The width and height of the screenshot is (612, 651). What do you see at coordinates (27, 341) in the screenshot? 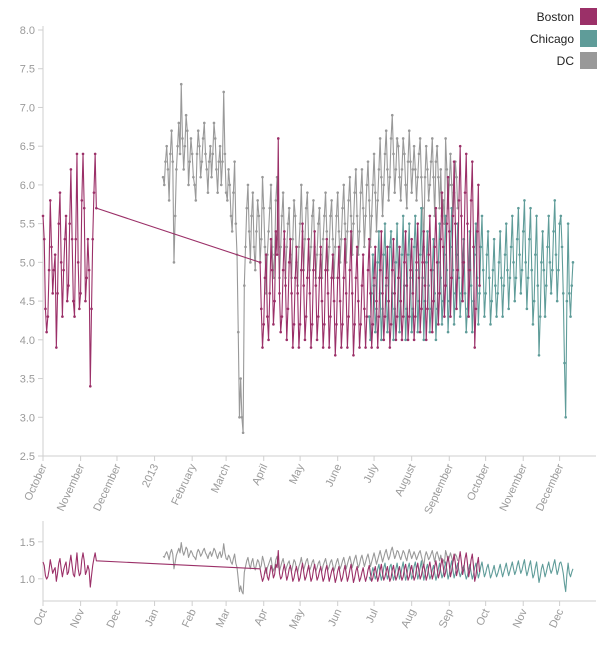
I see `y-tick-label: 4.0` at bounding box center [27, 341].